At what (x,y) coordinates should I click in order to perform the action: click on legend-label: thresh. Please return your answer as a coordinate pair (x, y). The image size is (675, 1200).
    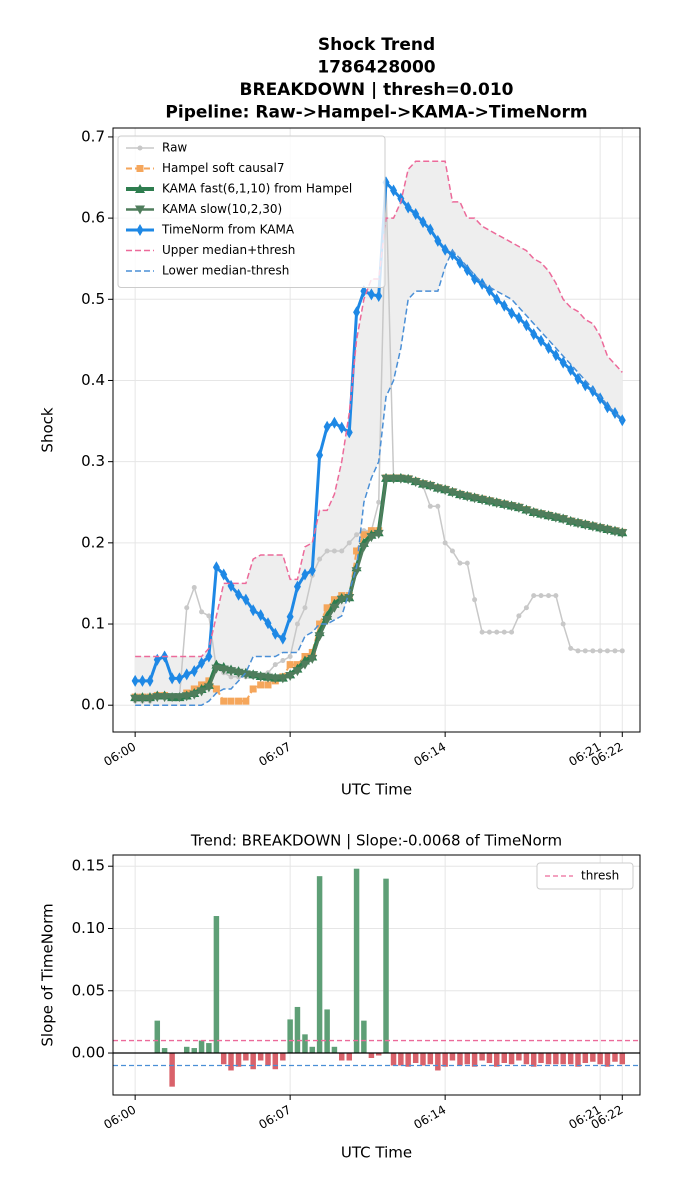
    Looking at the image, I should click on (600, 876).